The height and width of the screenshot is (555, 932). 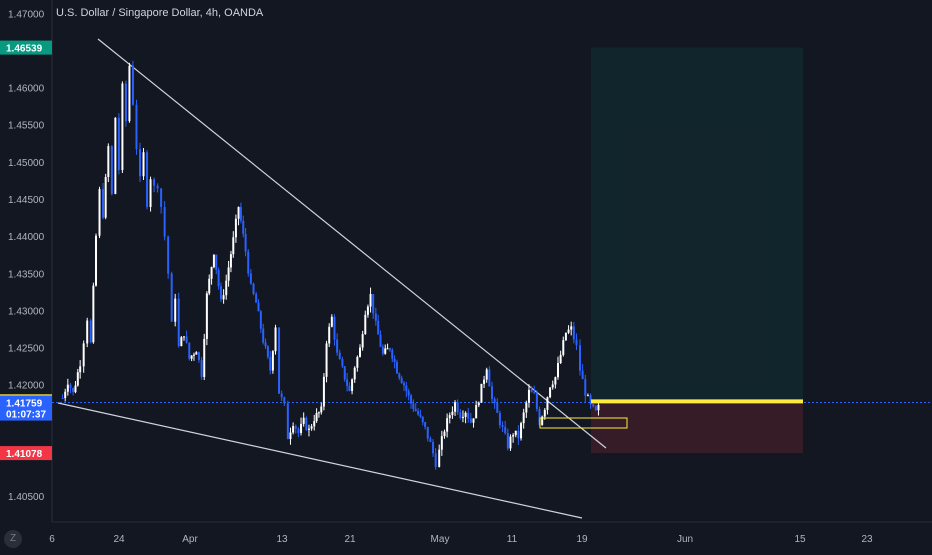 I want to click on price-label-target, so click(x=26, y=47).